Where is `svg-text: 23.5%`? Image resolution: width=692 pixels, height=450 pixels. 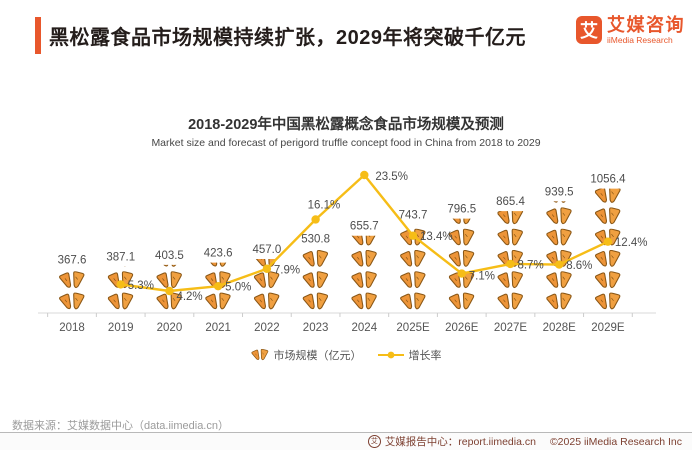
svg-text: 23.5% is located at coordinates (391, 177).